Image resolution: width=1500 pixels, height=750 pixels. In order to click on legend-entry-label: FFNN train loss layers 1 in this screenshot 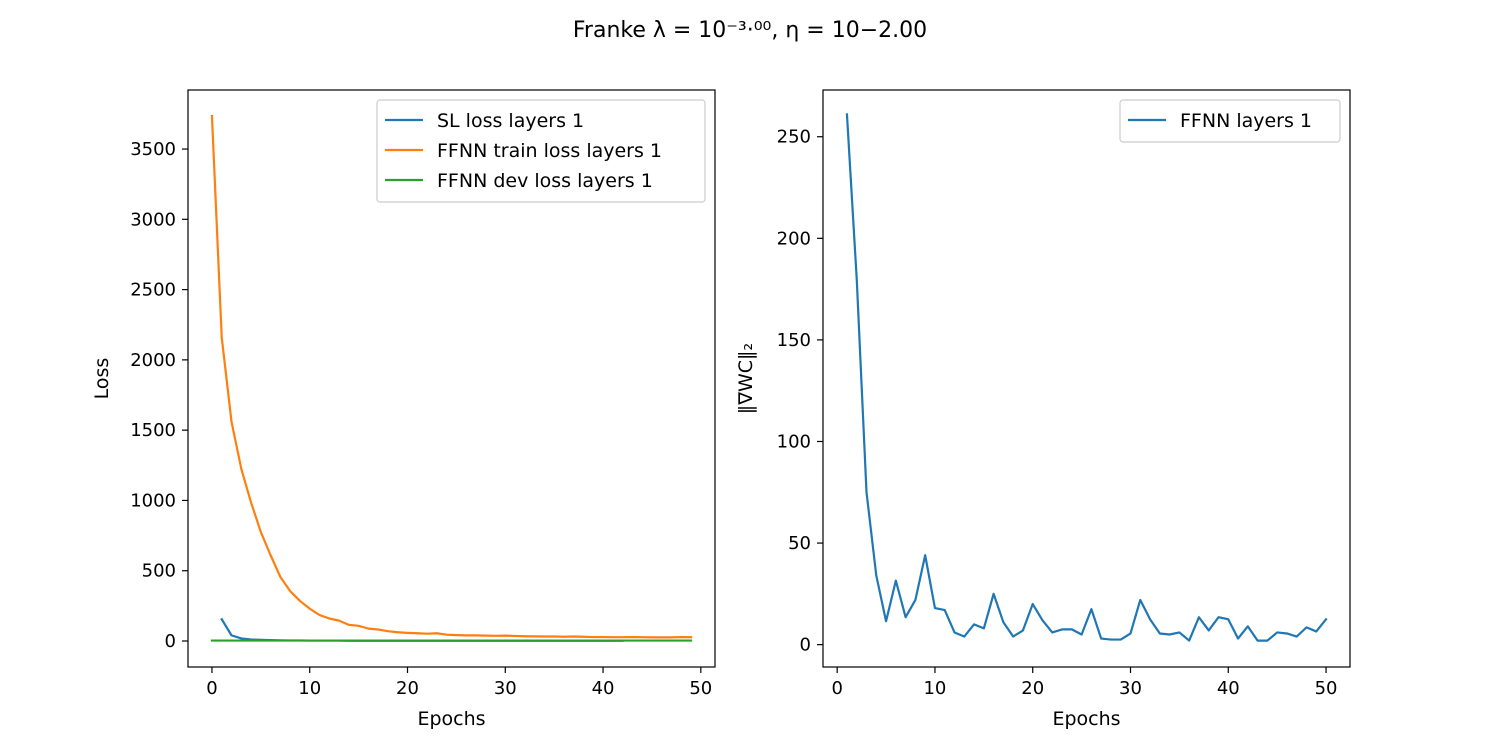, I will do `click(549, 151)`.